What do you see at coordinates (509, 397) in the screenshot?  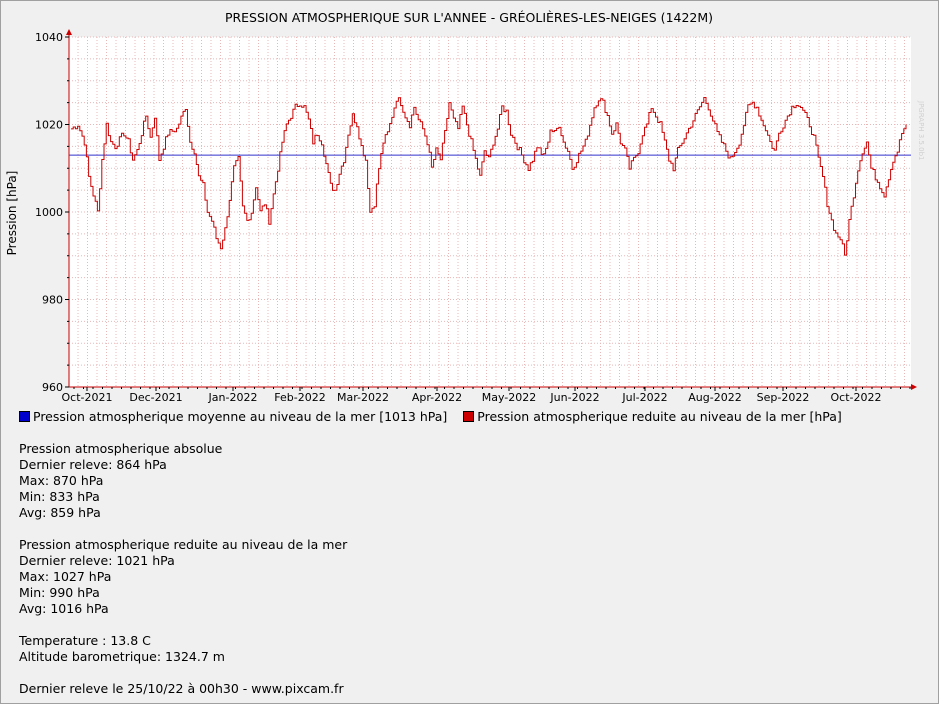 I see `x-tick-label: May-2022` at bounding box center [509, 397].